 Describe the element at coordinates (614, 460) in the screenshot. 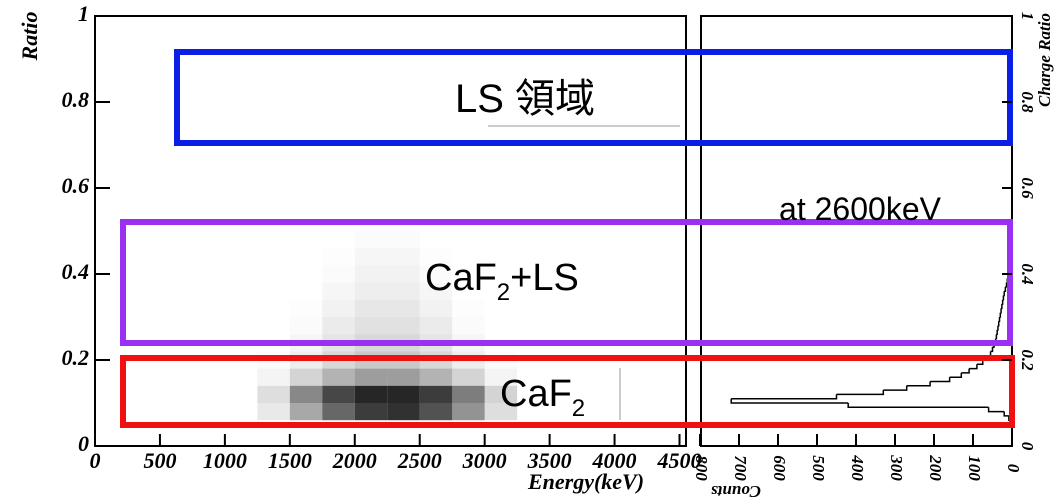

I see `x-tick-label: 4000` at that location.